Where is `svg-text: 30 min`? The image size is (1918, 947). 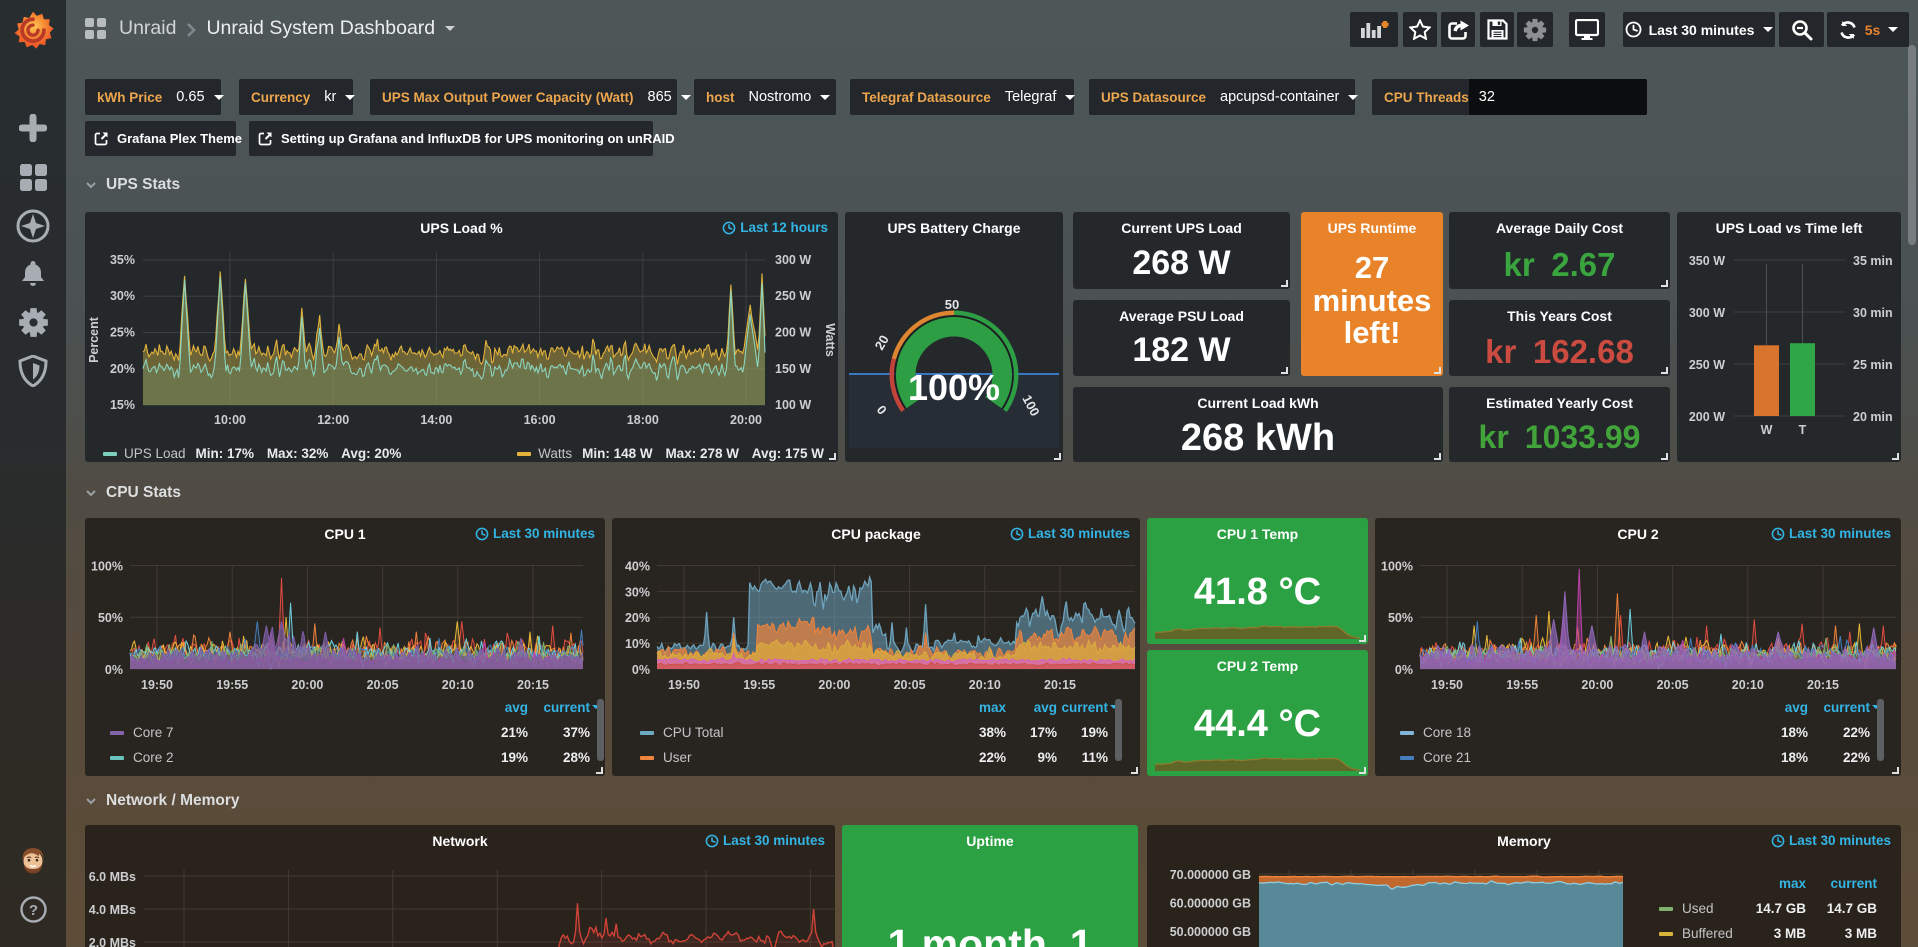
svg-text: 30 min is located at coordinates (1873, 313).